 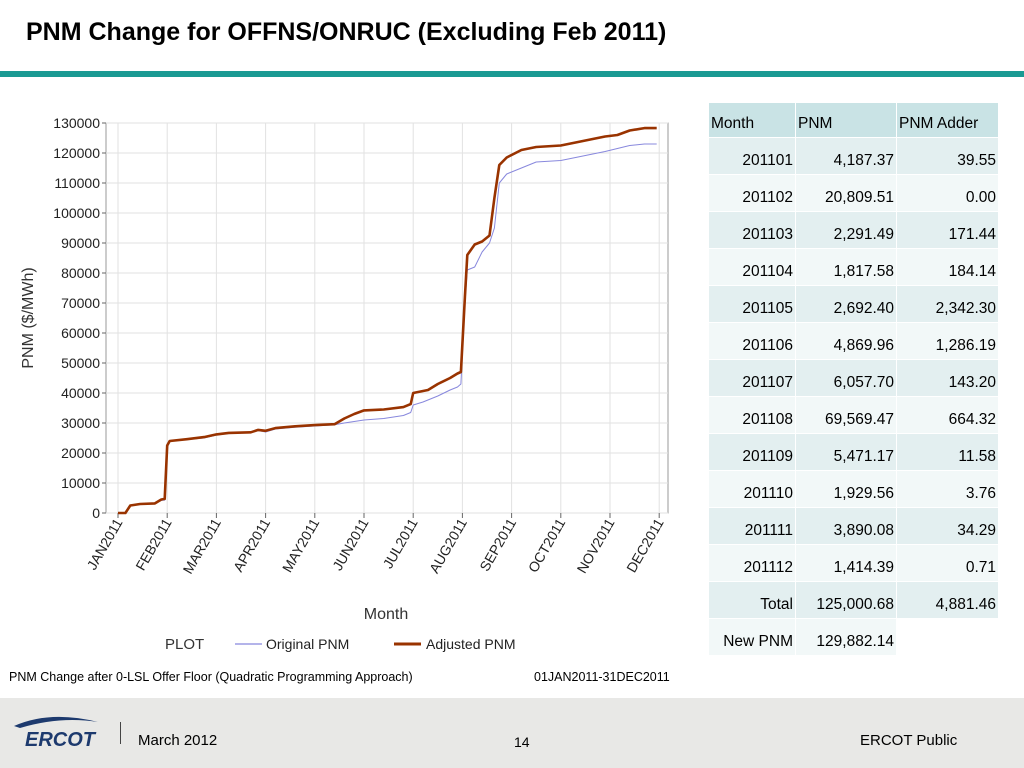 What do you see at coordinates (947, 341) in the screenshot?
I see `cell-pnm-adder: 1,286.19` at bounding box center [947, 341].